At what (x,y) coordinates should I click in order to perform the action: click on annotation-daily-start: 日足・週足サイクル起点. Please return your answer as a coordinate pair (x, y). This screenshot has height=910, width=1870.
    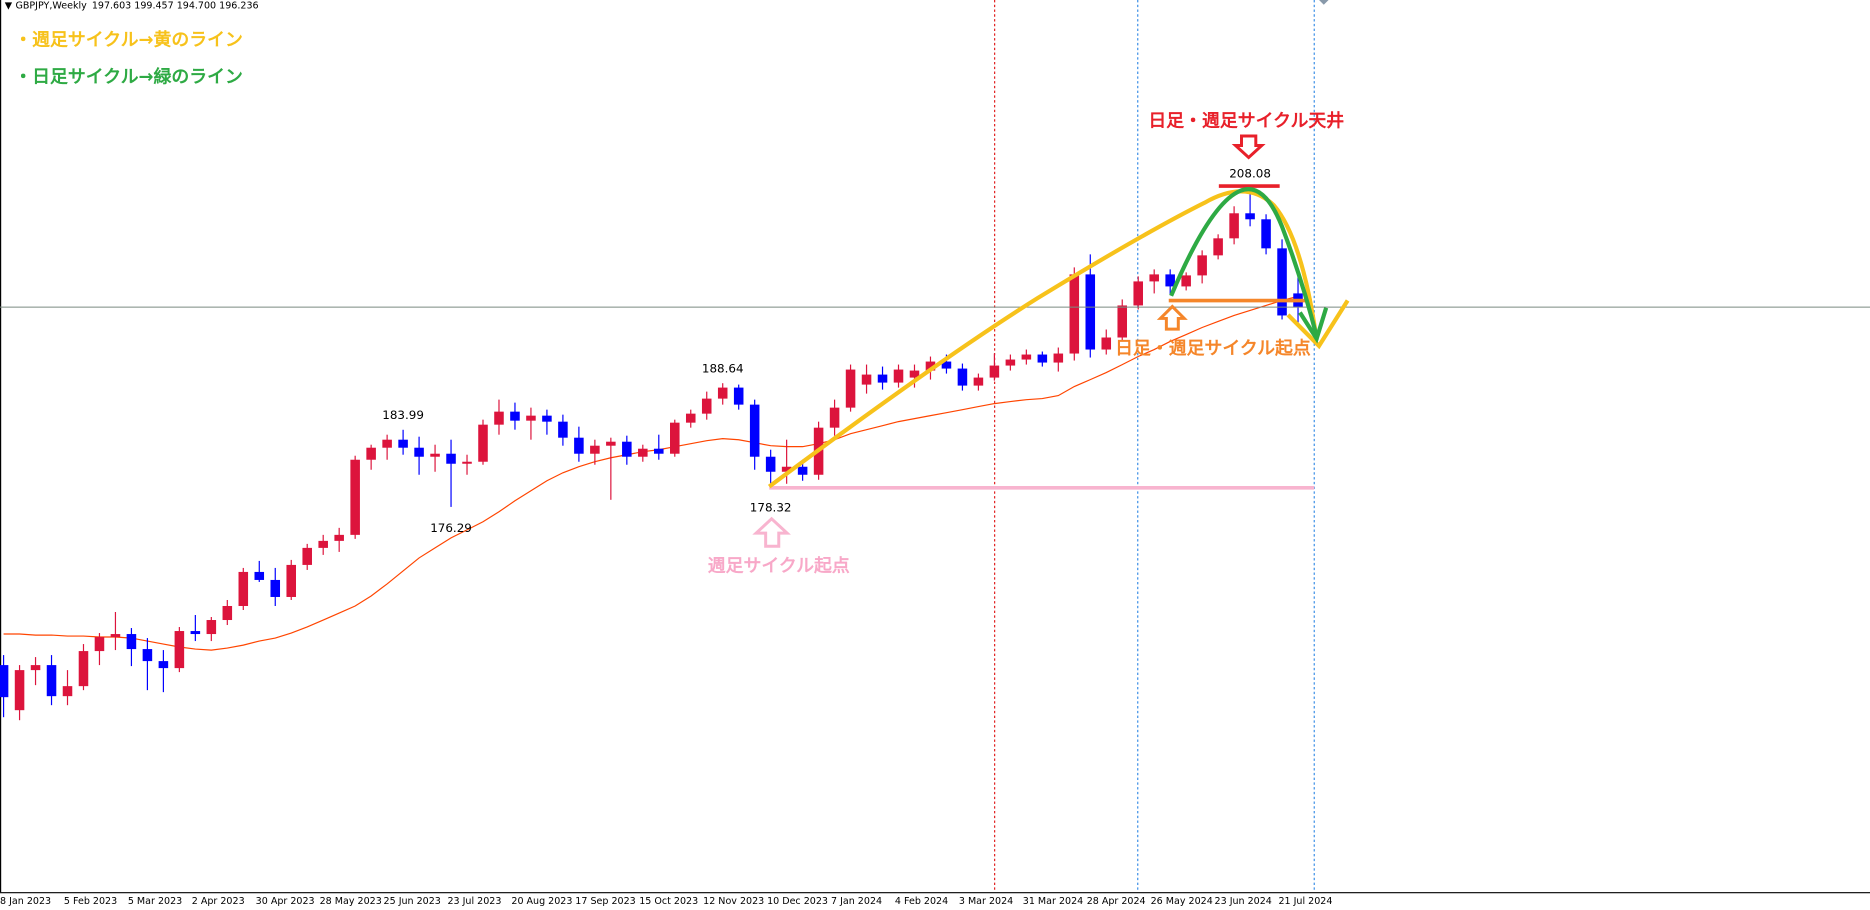
    Looking at the image, I should click on (1213, 348).